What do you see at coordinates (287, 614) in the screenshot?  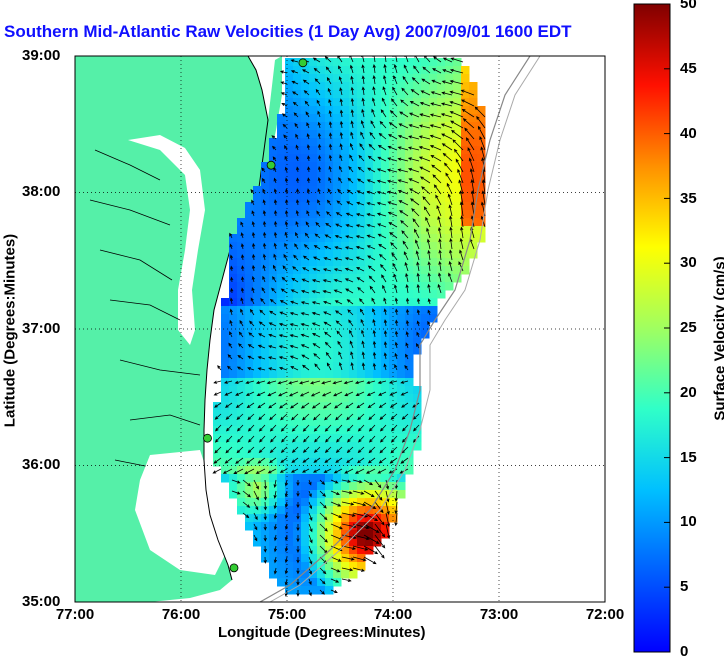 I see `x-tick: 75:00` at bounding box center [287, 614].